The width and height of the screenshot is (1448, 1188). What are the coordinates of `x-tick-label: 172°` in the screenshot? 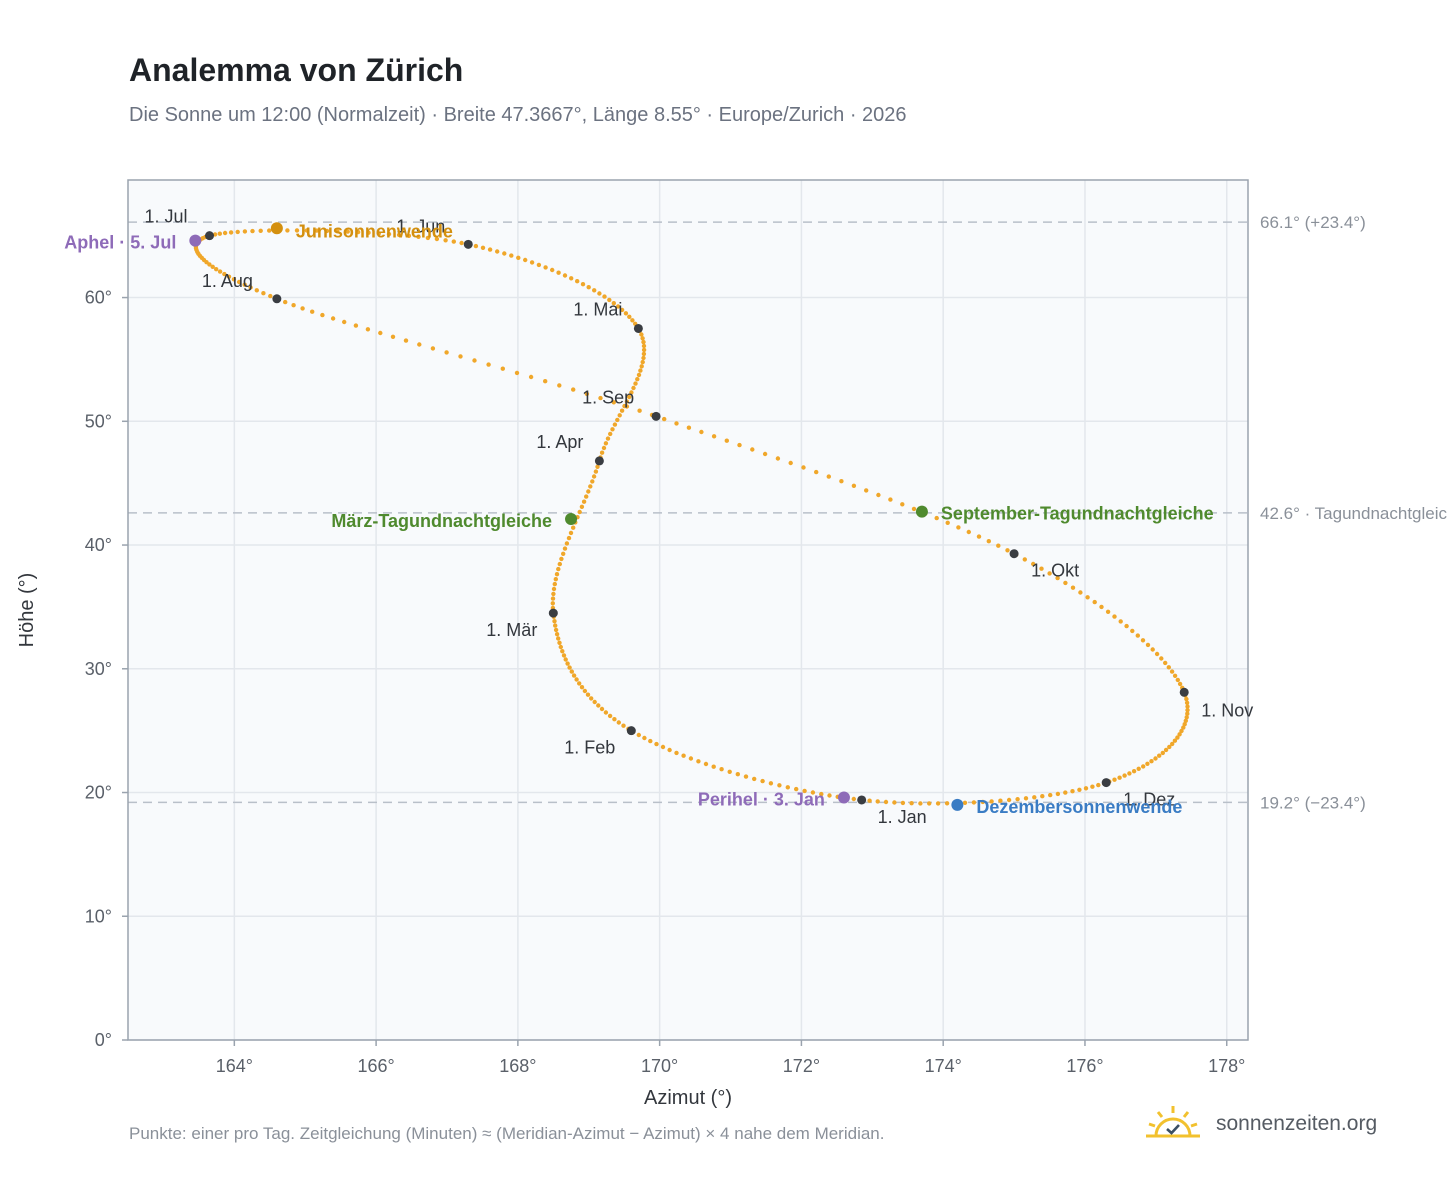 It's located at (801, 1066).